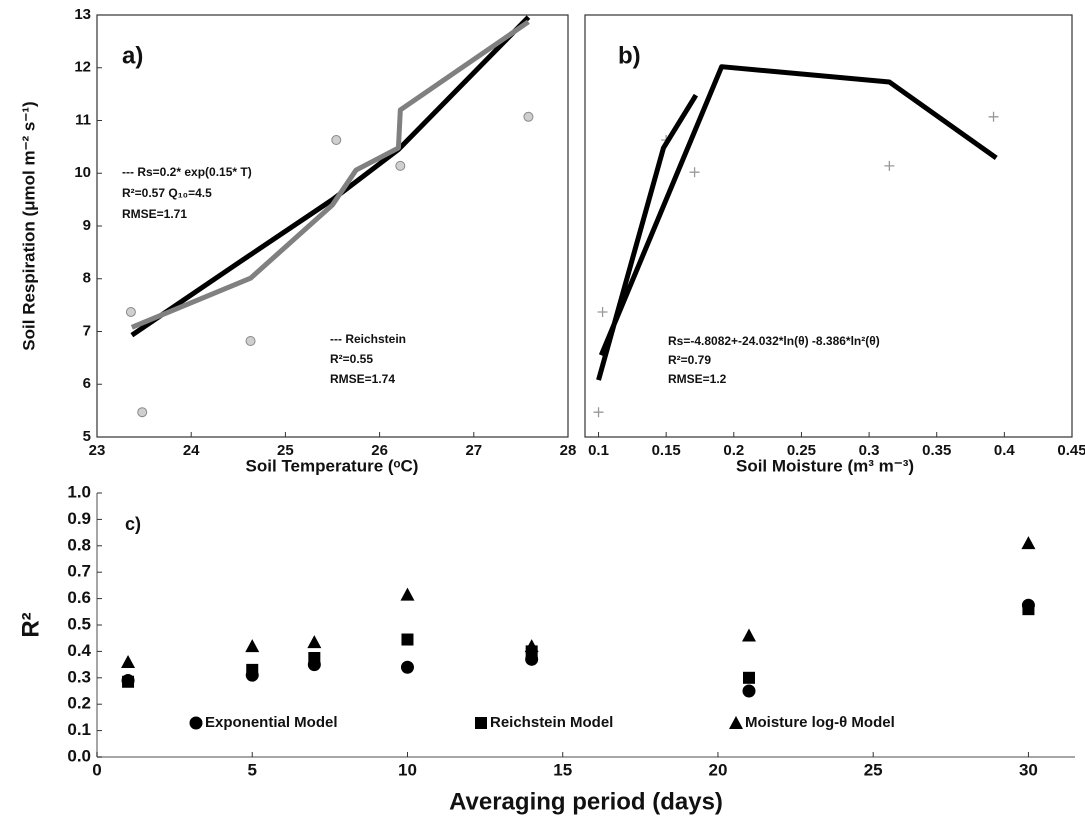 Image resolution: width=1085 pixels, height=821 pixels. I want to click on x-tick-label: 27, so click(473, 450).